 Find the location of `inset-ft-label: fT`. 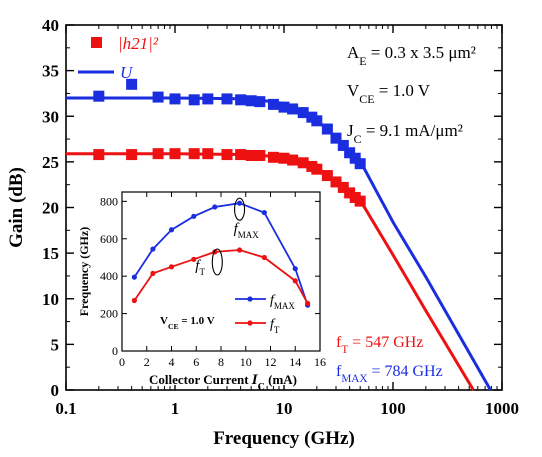

inset-ft-label: fT is located at coordinates (200, 267).